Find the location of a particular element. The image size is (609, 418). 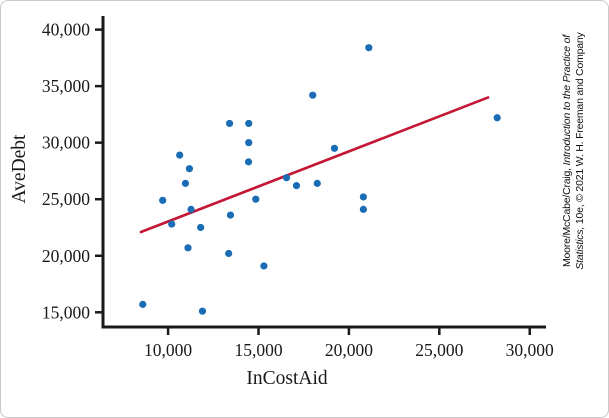

x-axis-title: InCostAid is located at coordinates (287, 378).